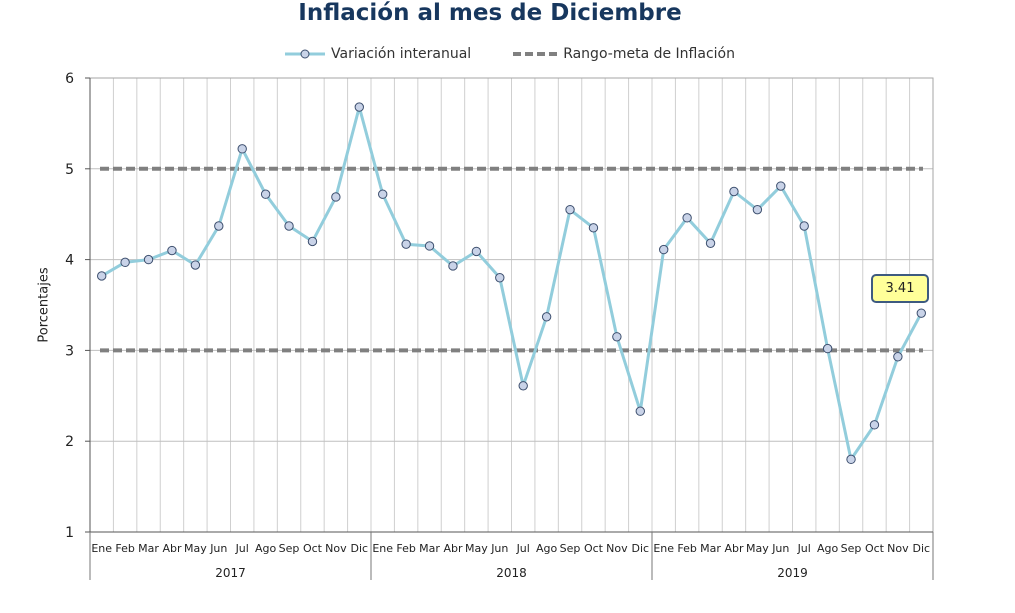  I want to click on legend-item-variacion: Variación interanual, so click(378, 54).